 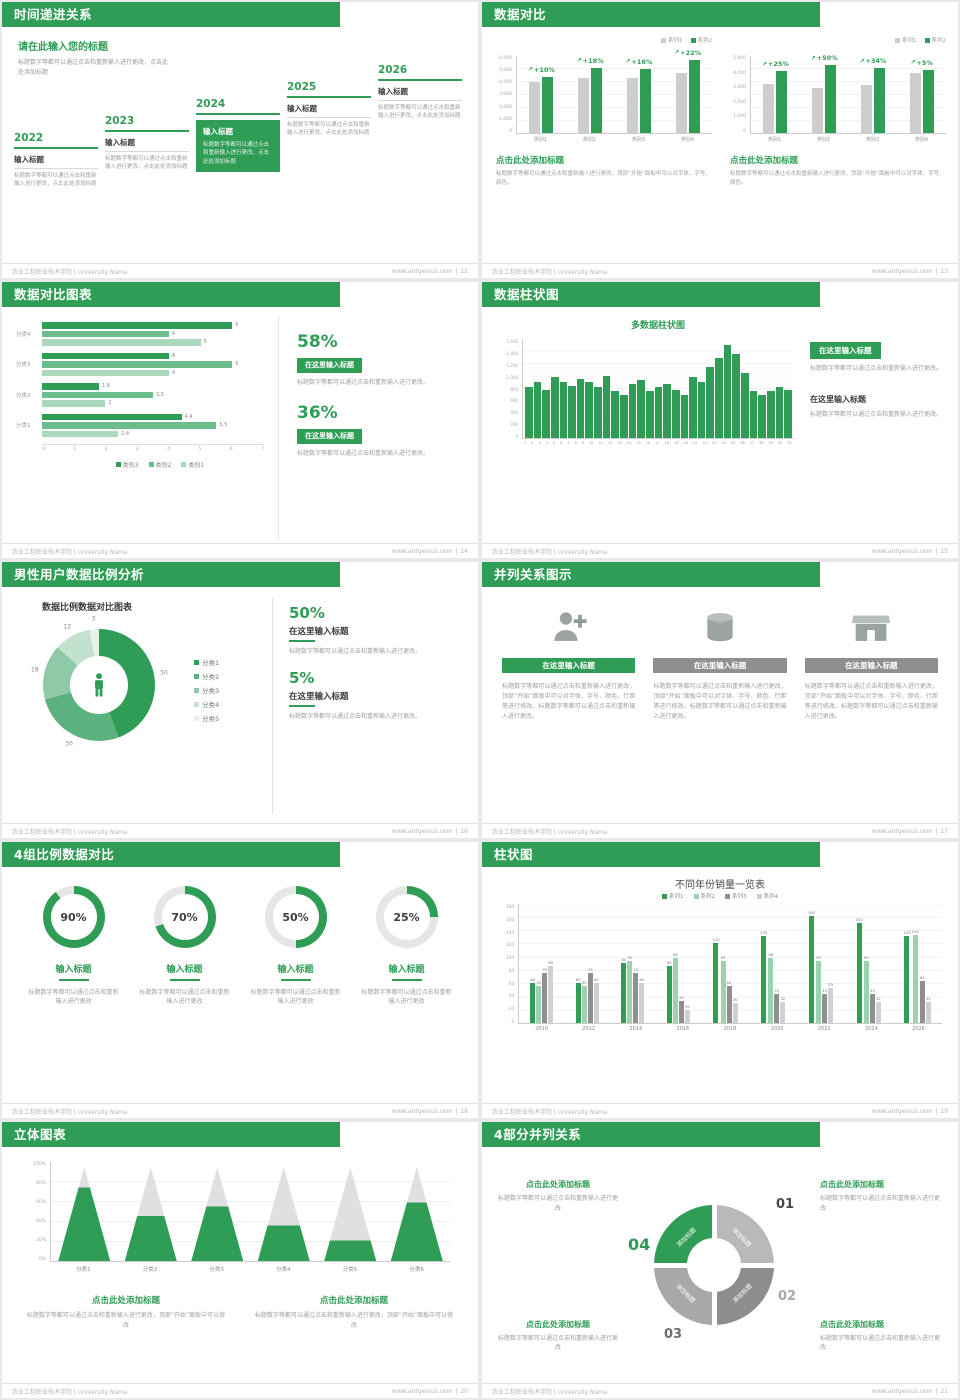 What do you see at coordinates (238, 114) in the screenshot?
I see `timeline-rule` at bounding box center [238, 114].